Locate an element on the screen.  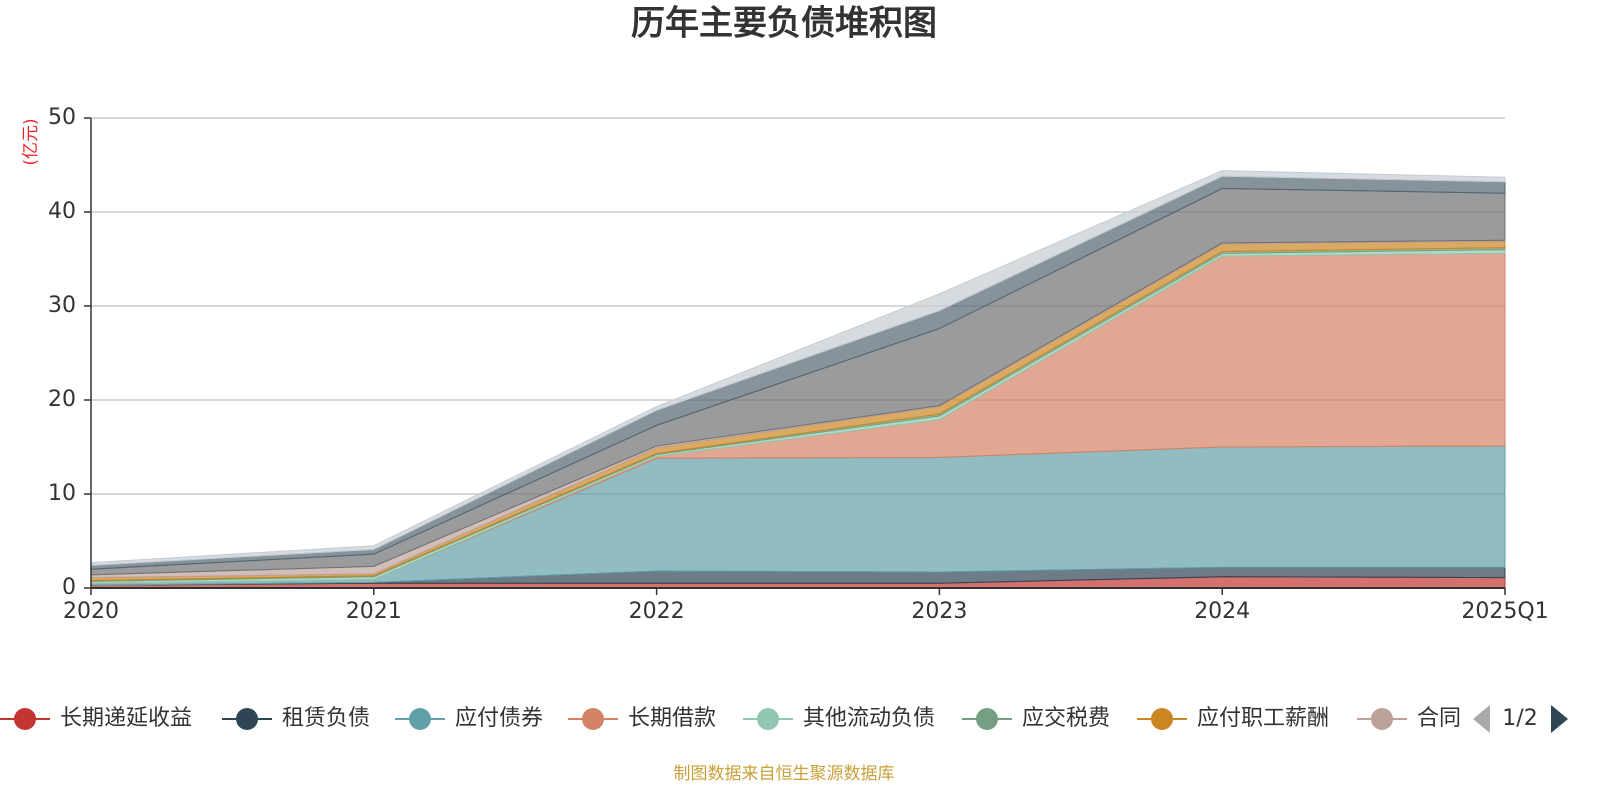
y-tick-label: 50 is located at coordinates (62, 117).